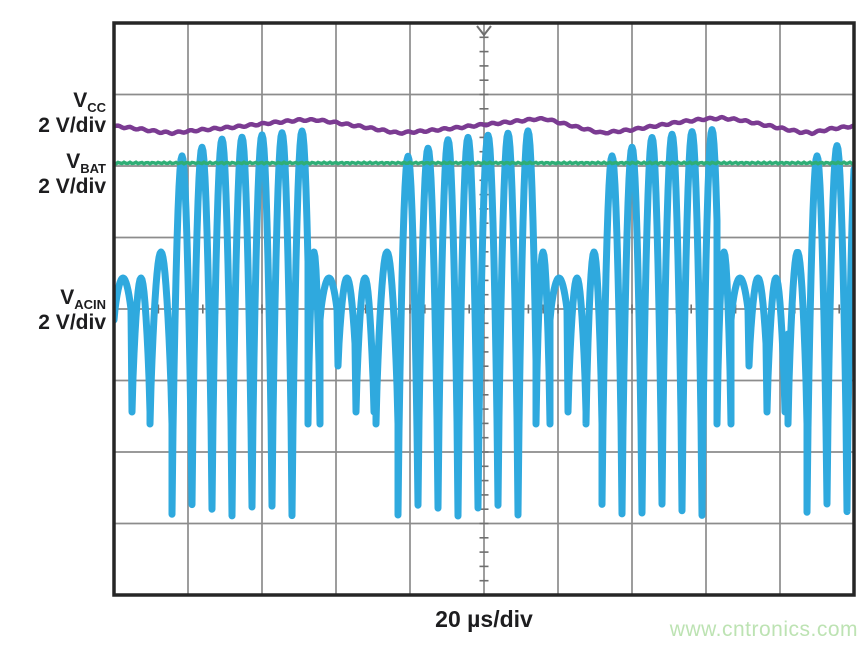  I want to click on vcc-trace-label: VCC 2 V/div, so click(53, 113).